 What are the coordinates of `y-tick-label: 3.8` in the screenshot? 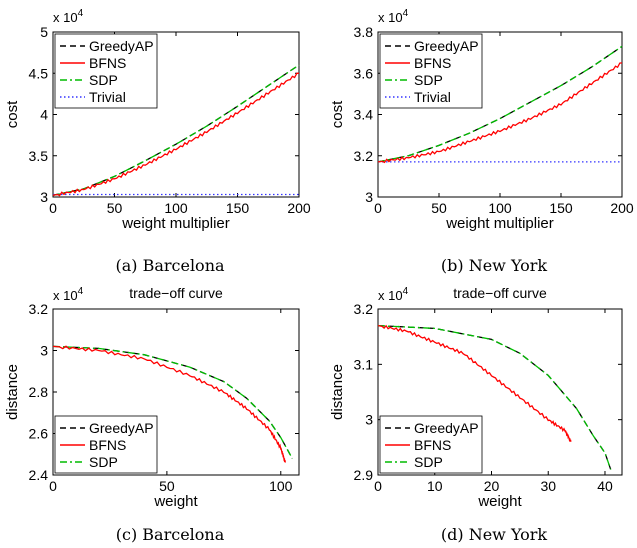 It's located at (364, 32).